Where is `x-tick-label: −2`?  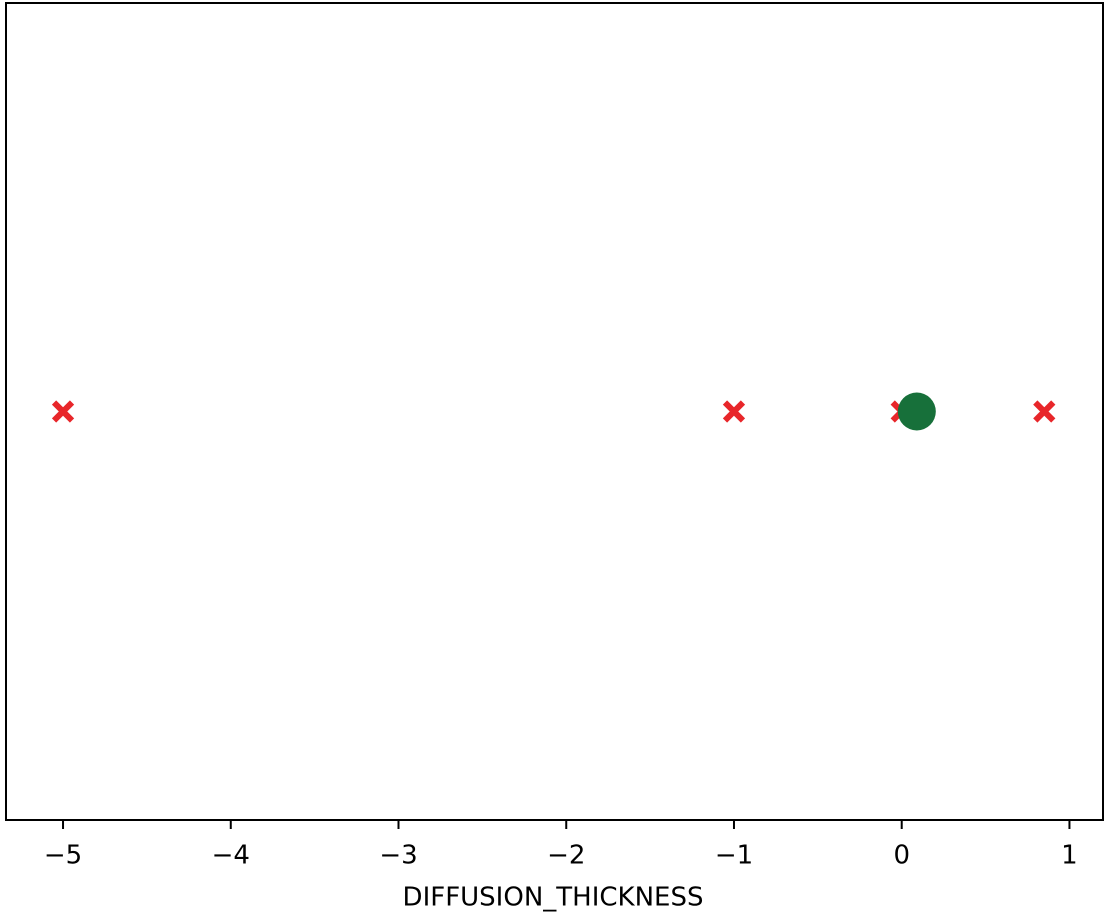 x-tick-label: −2 is located at coordinates (566, 856).